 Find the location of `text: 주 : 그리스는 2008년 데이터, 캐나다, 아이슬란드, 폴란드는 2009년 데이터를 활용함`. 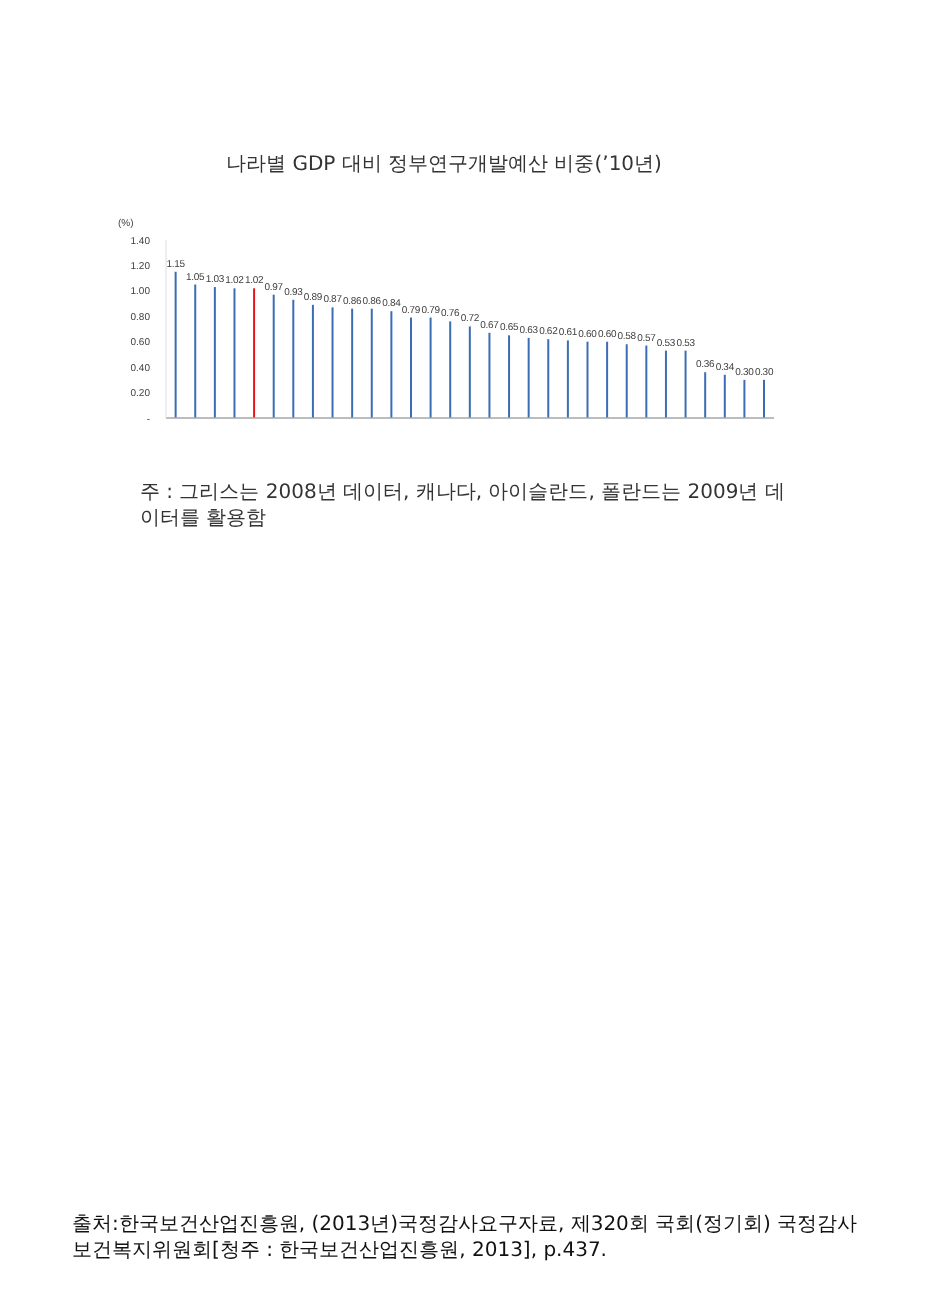

text: 주 : 그리스는 2008년 데이터, 캐나다, 아이슬란드, 폴란드는 2009년 데이터를 활용함 is located at coordinates (463, 506).